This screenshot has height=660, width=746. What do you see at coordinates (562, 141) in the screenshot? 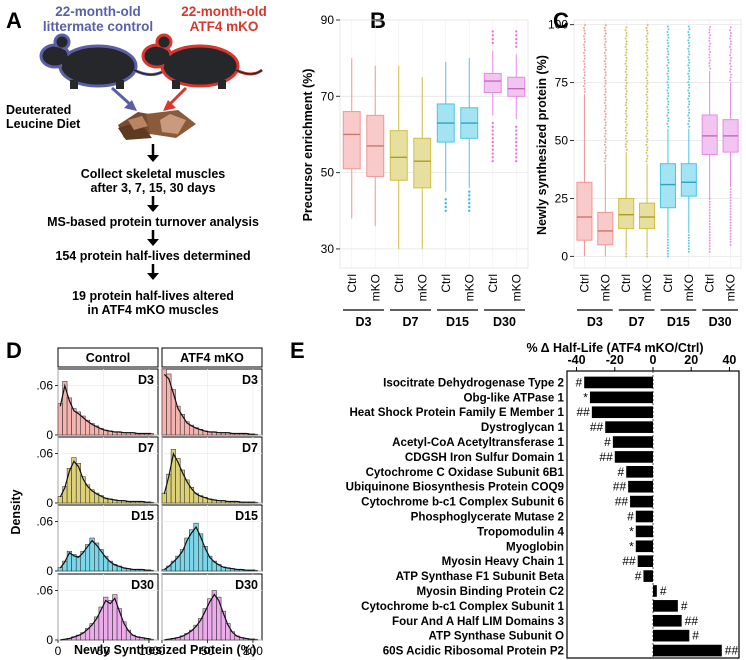
I see `C-ytick-label: 50` at bounding box center [562, 141].